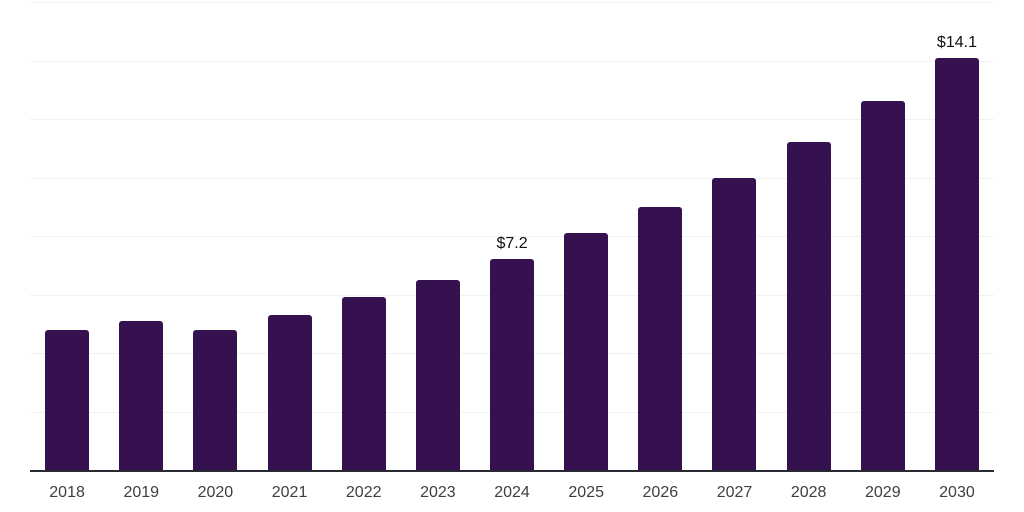 This screenshot has height=512, width=1024. I want to click on bar-2030: $14.1, so click(956, 252).